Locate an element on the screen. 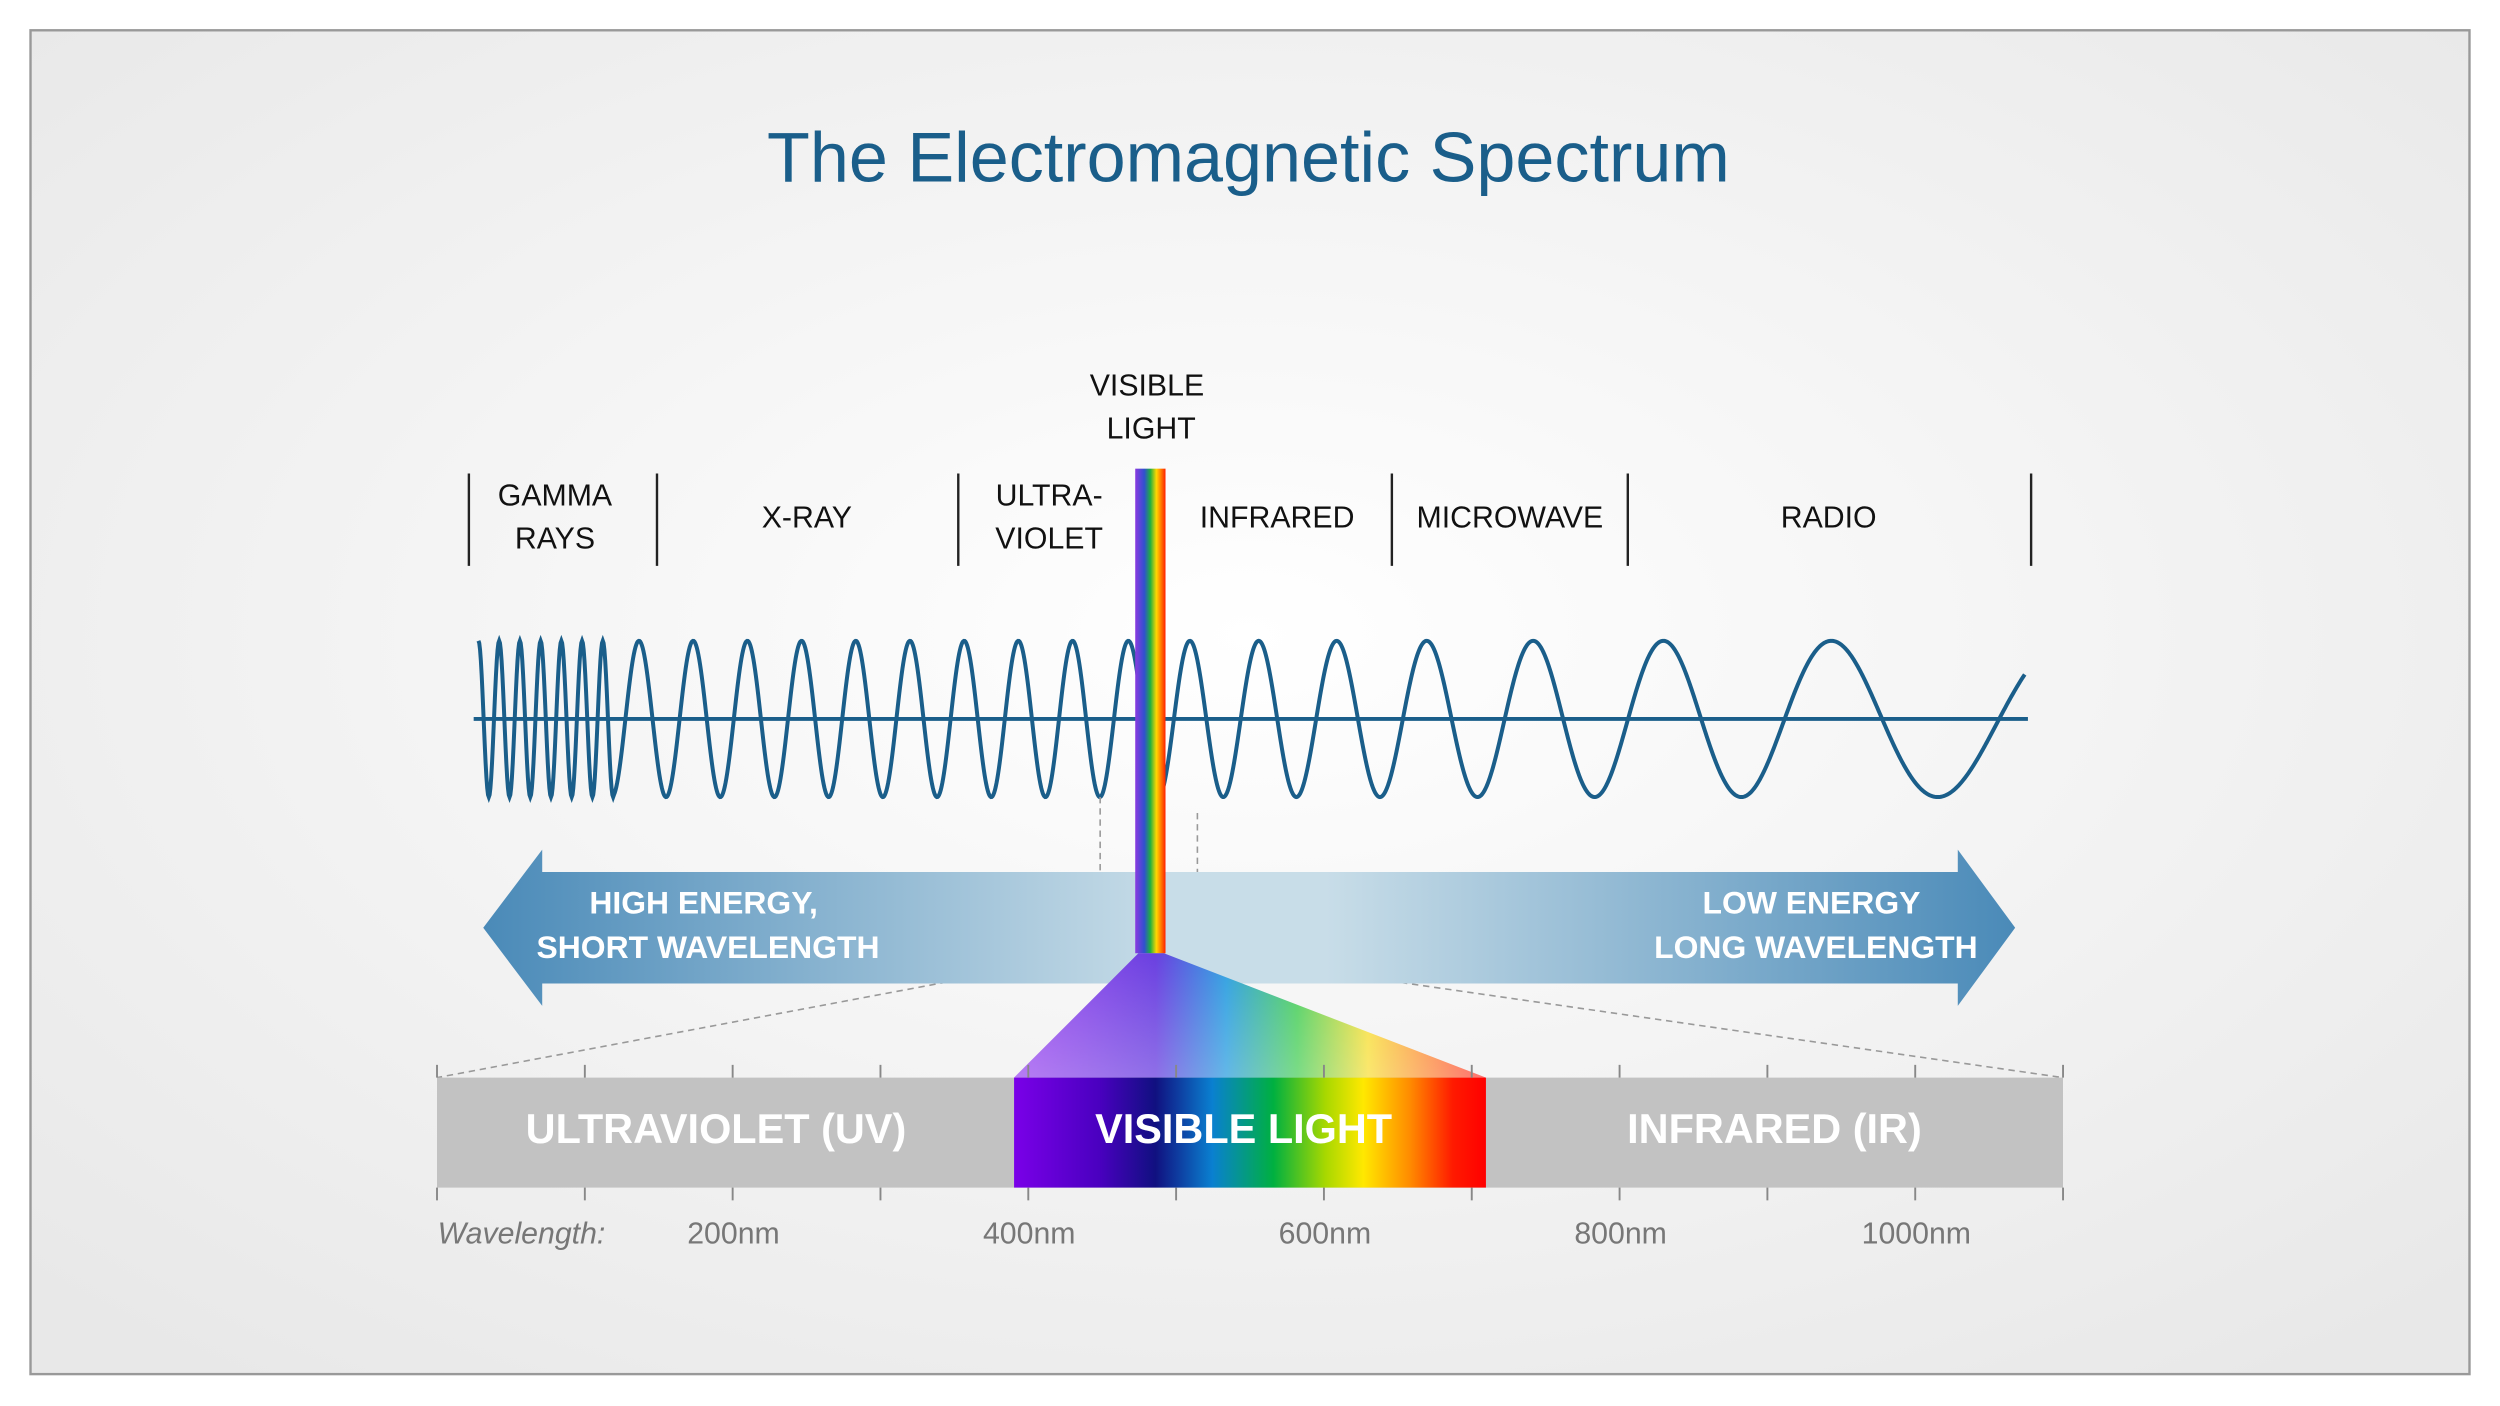 The height and width of the screenshot is (1406, 2500). prism-fan-shade is located at coordinates (1250, 1015).